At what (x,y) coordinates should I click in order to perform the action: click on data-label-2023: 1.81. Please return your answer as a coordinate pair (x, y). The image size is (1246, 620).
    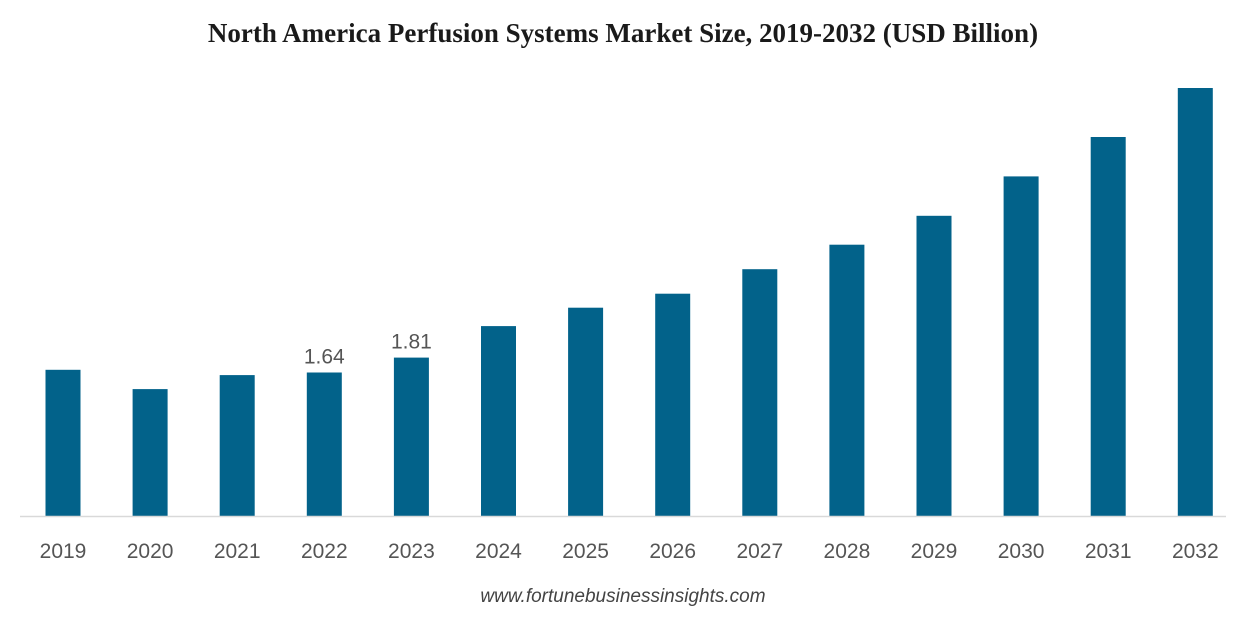
    Looking at the image, I should click on (411, 342).